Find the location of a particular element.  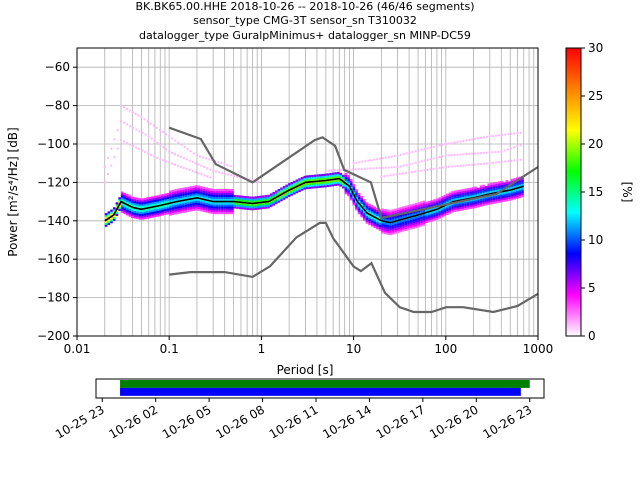

y-tick-label: −100 is located at coordinates (53, 144).